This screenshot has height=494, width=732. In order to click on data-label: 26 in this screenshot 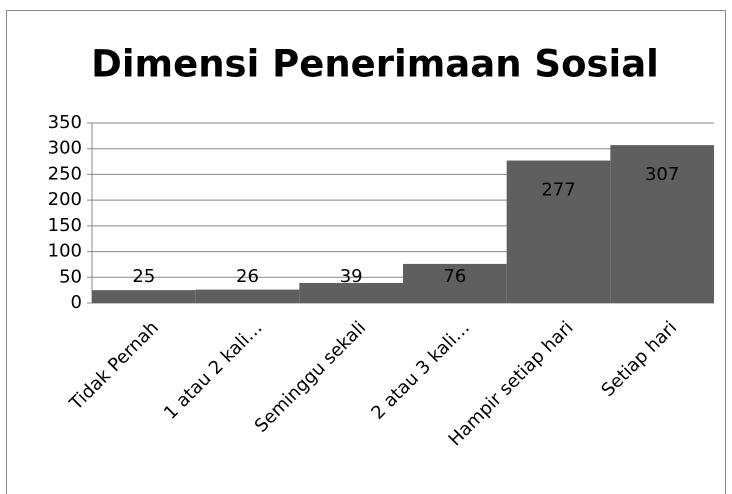, I will do `click(247, 276)`.